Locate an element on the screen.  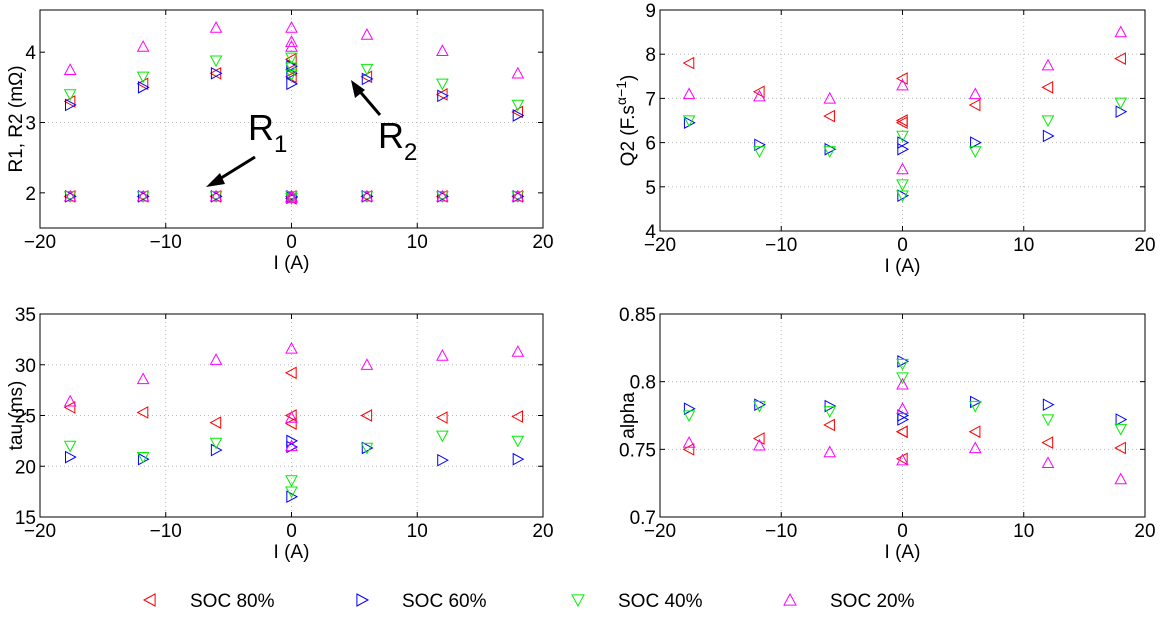
y-tick-label: 3 is located at coordinates (30, 124).